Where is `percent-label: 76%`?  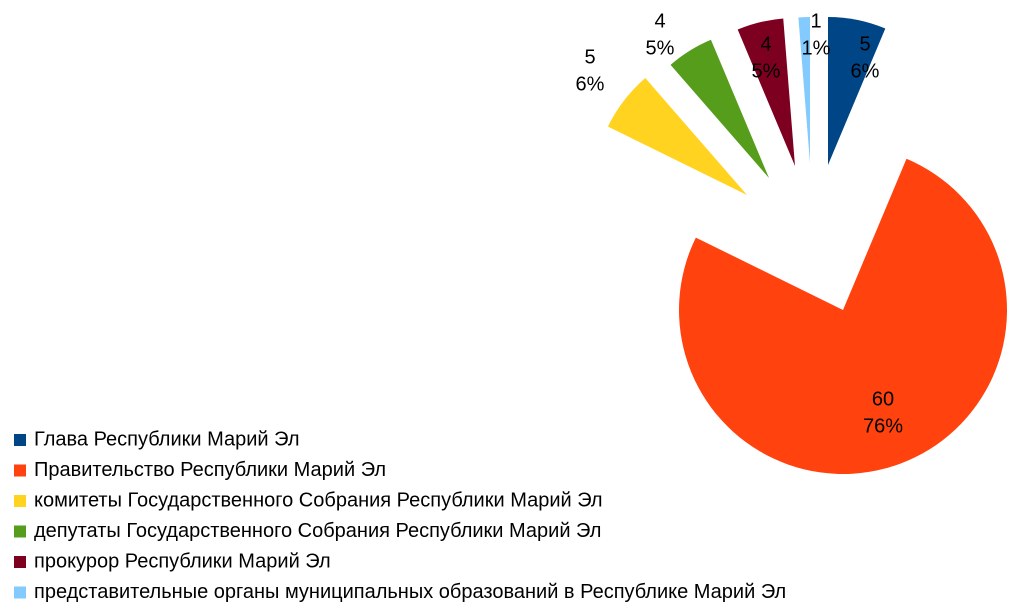 percent-label: 76% is located at coordinates (883, 426).